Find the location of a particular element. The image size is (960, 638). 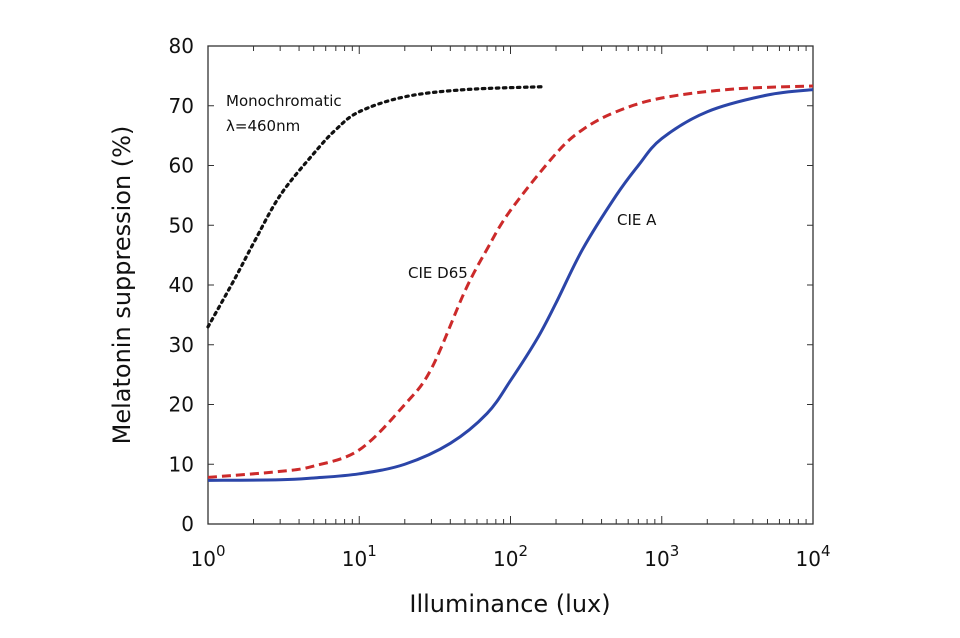

x-tick-label: 10⁴ is located at coordinates (813, 556).